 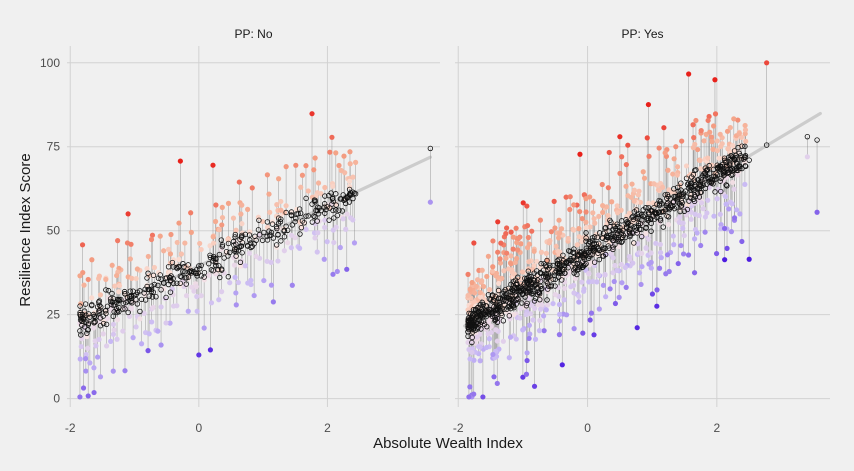 What do you see at coordinates (198, 428) in the screenshot?
I see `x-tick-labels: -2 0 2` at bounding box center [198, 428].